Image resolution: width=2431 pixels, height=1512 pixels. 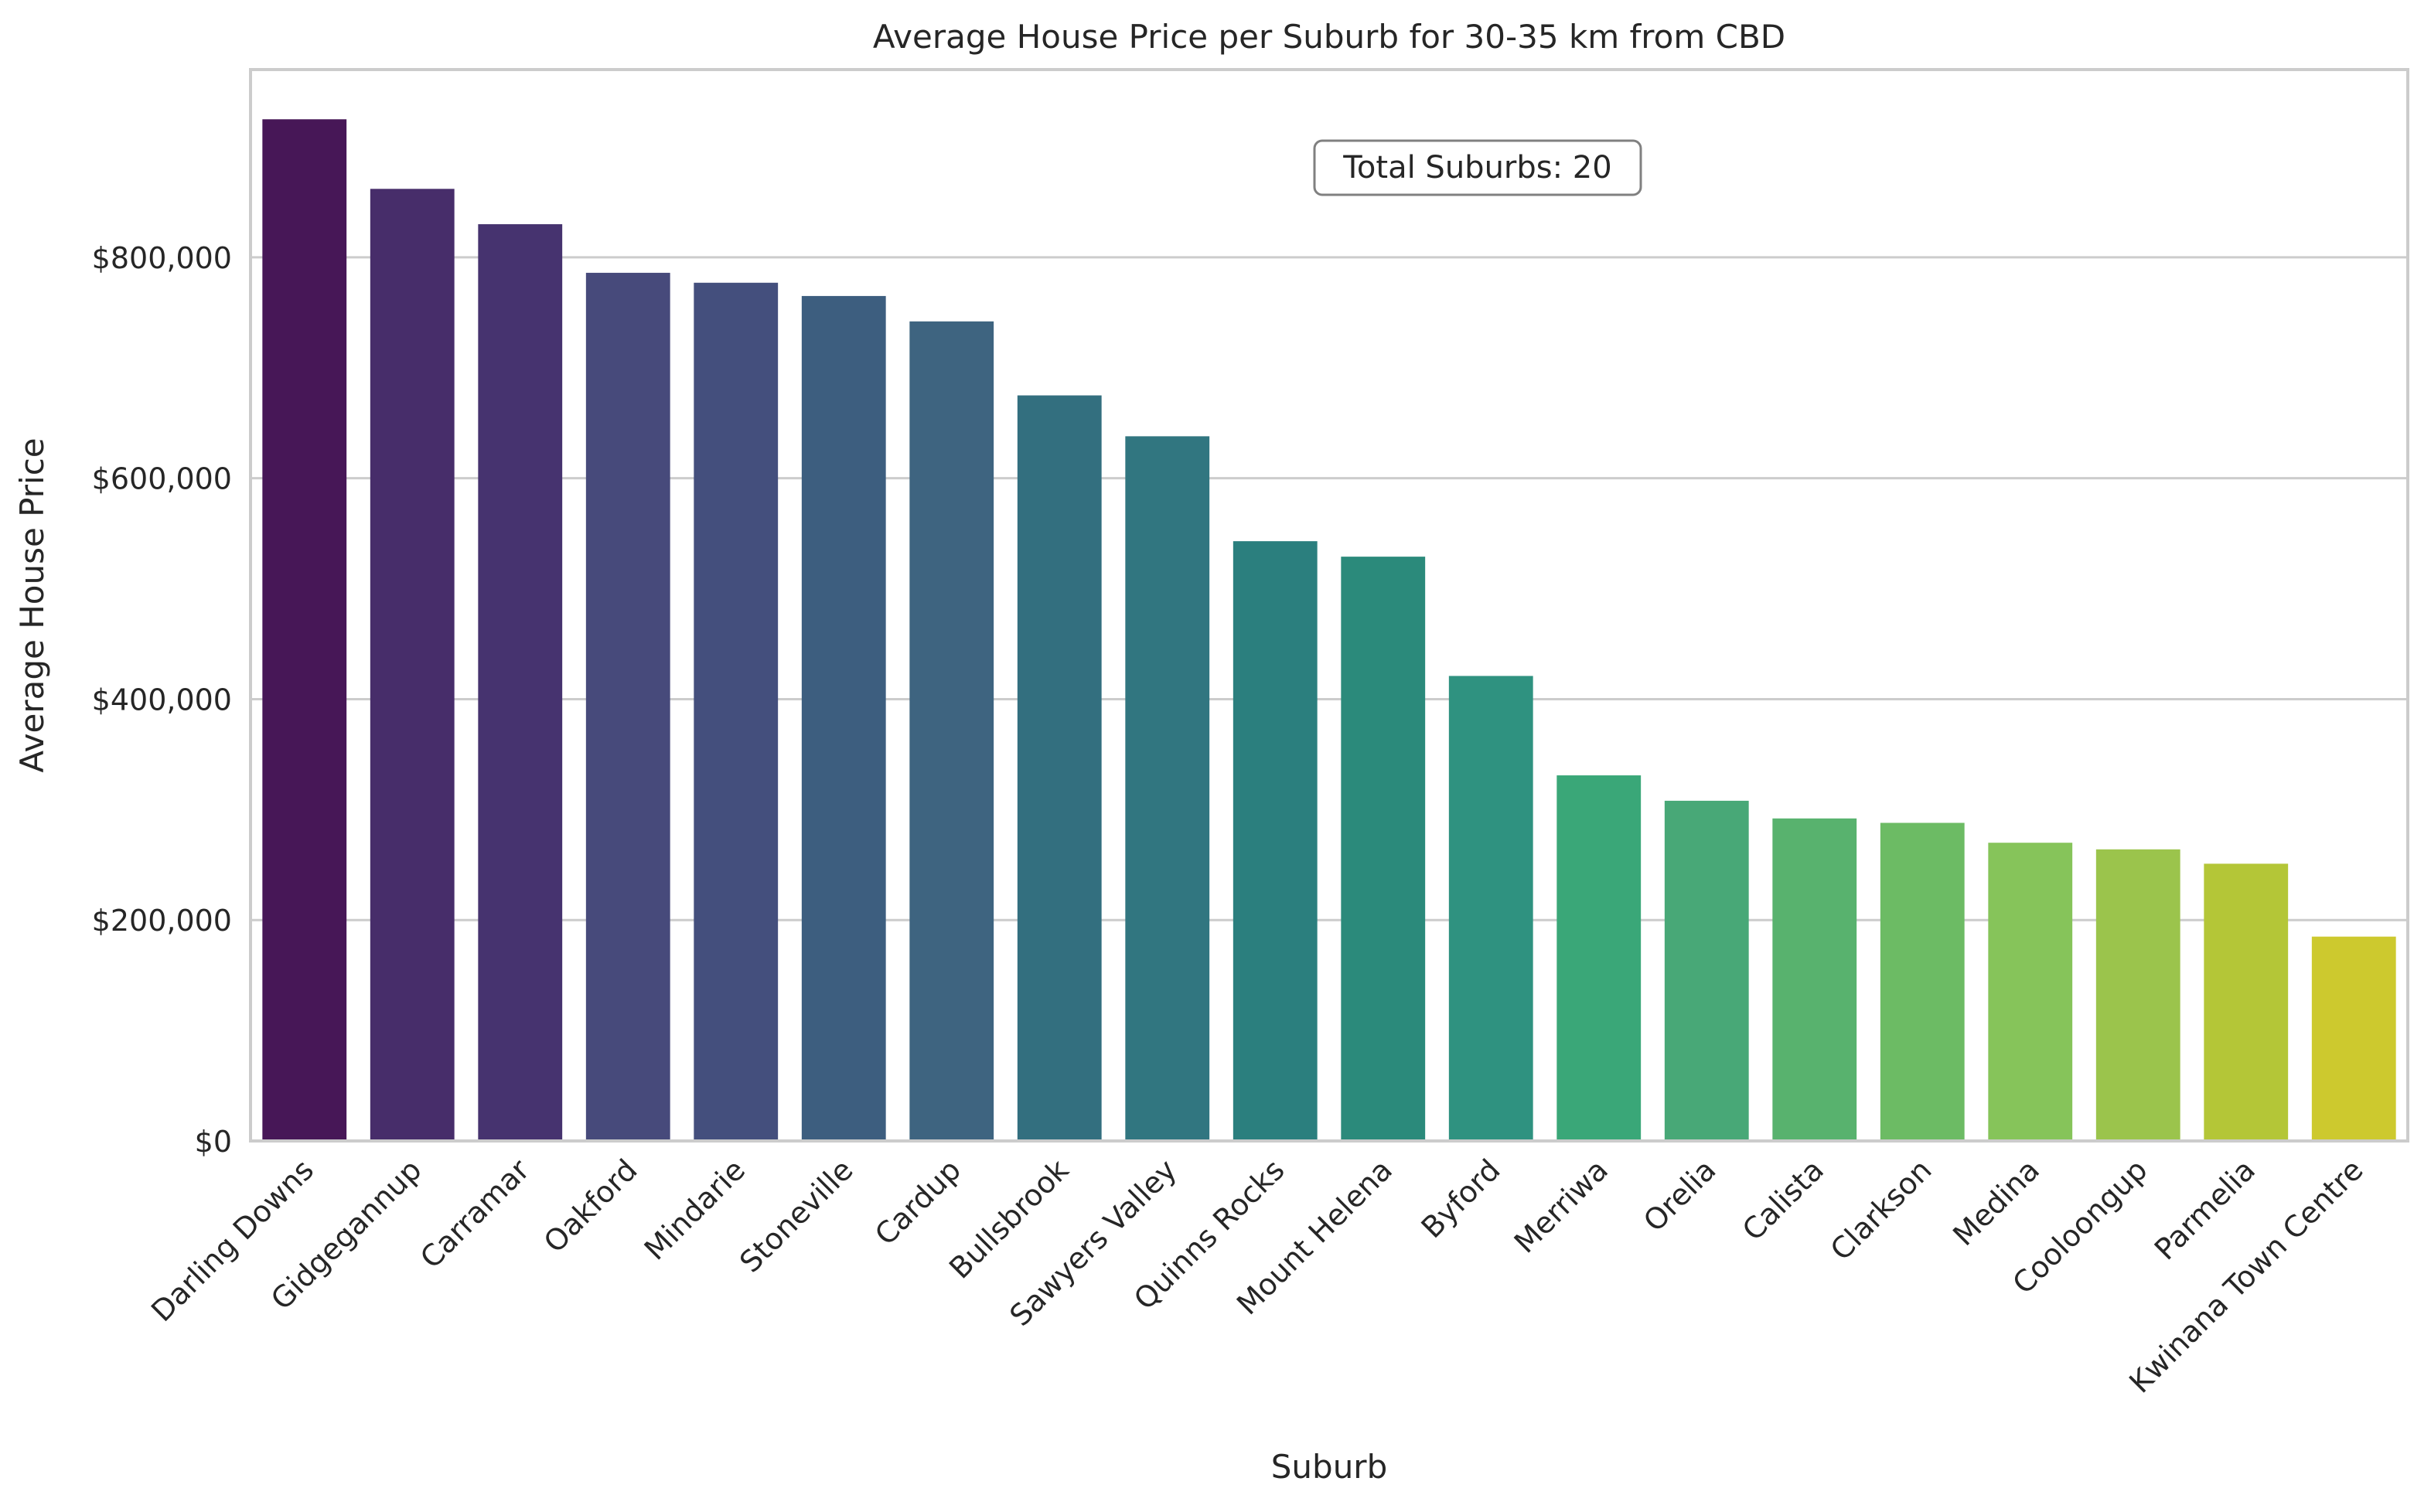 What do you see at coordinates (213, 1142) in the screenshot?
I see `y-tick-label: $0` at bounding box center [213, 1142].